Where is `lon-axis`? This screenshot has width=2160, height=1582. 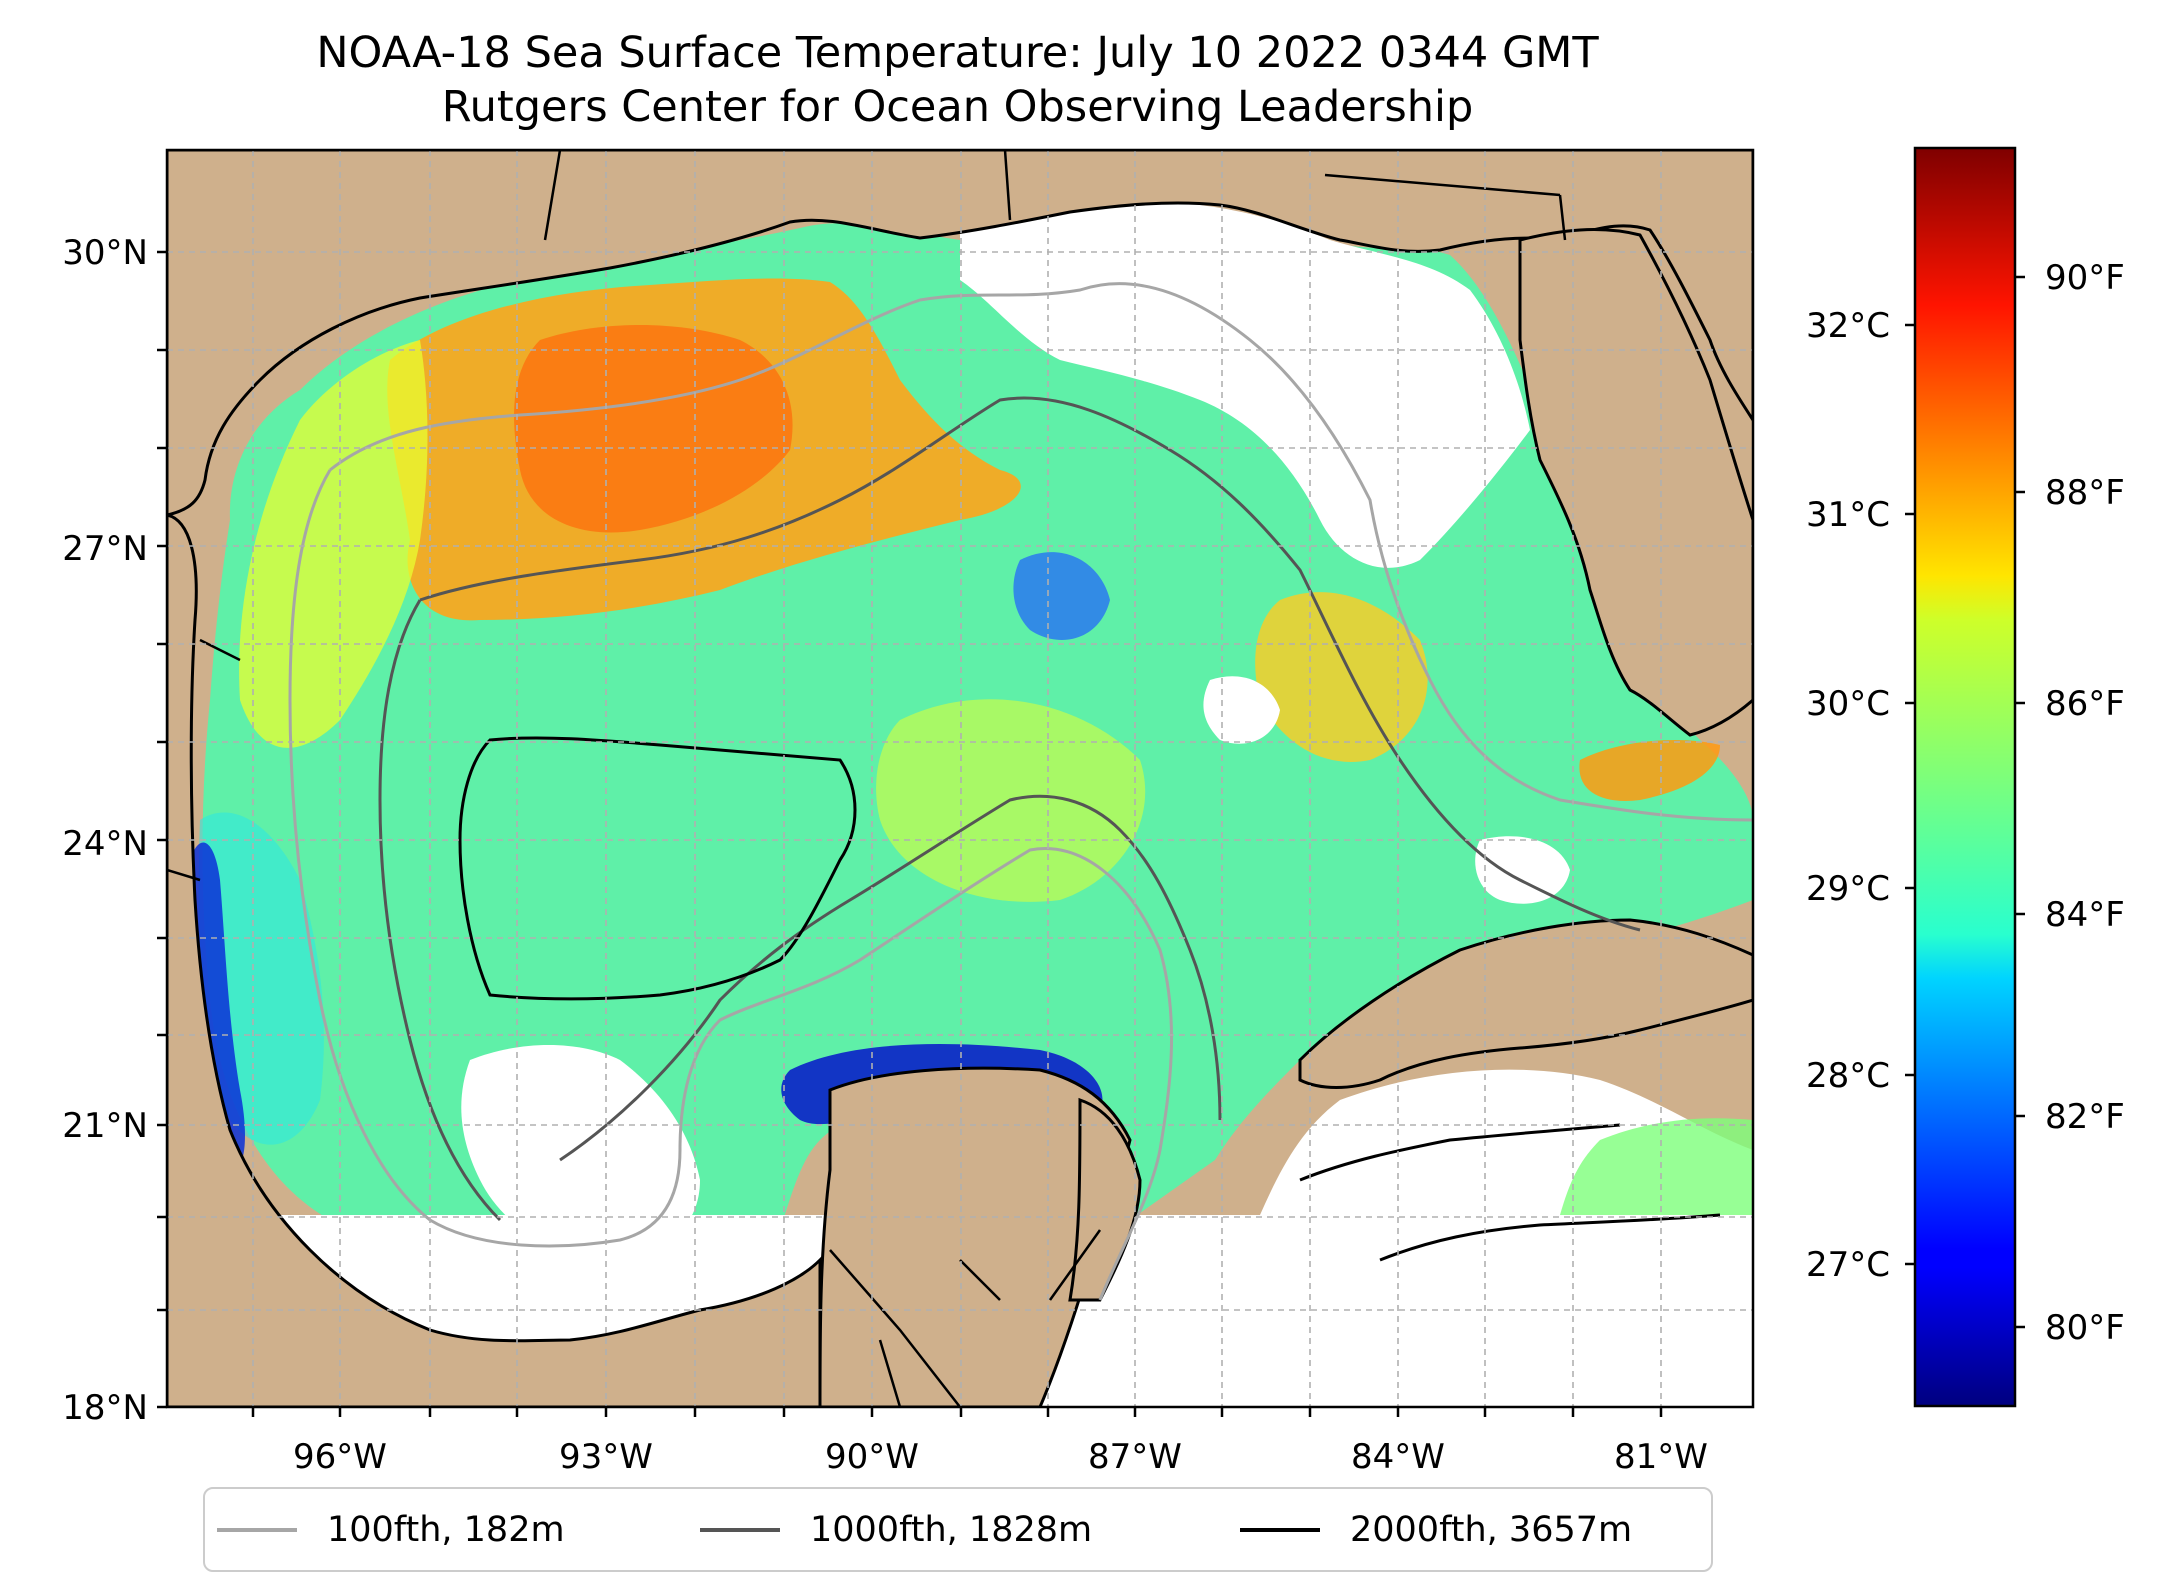 lon-axis is located at coordinates (957, 1412).